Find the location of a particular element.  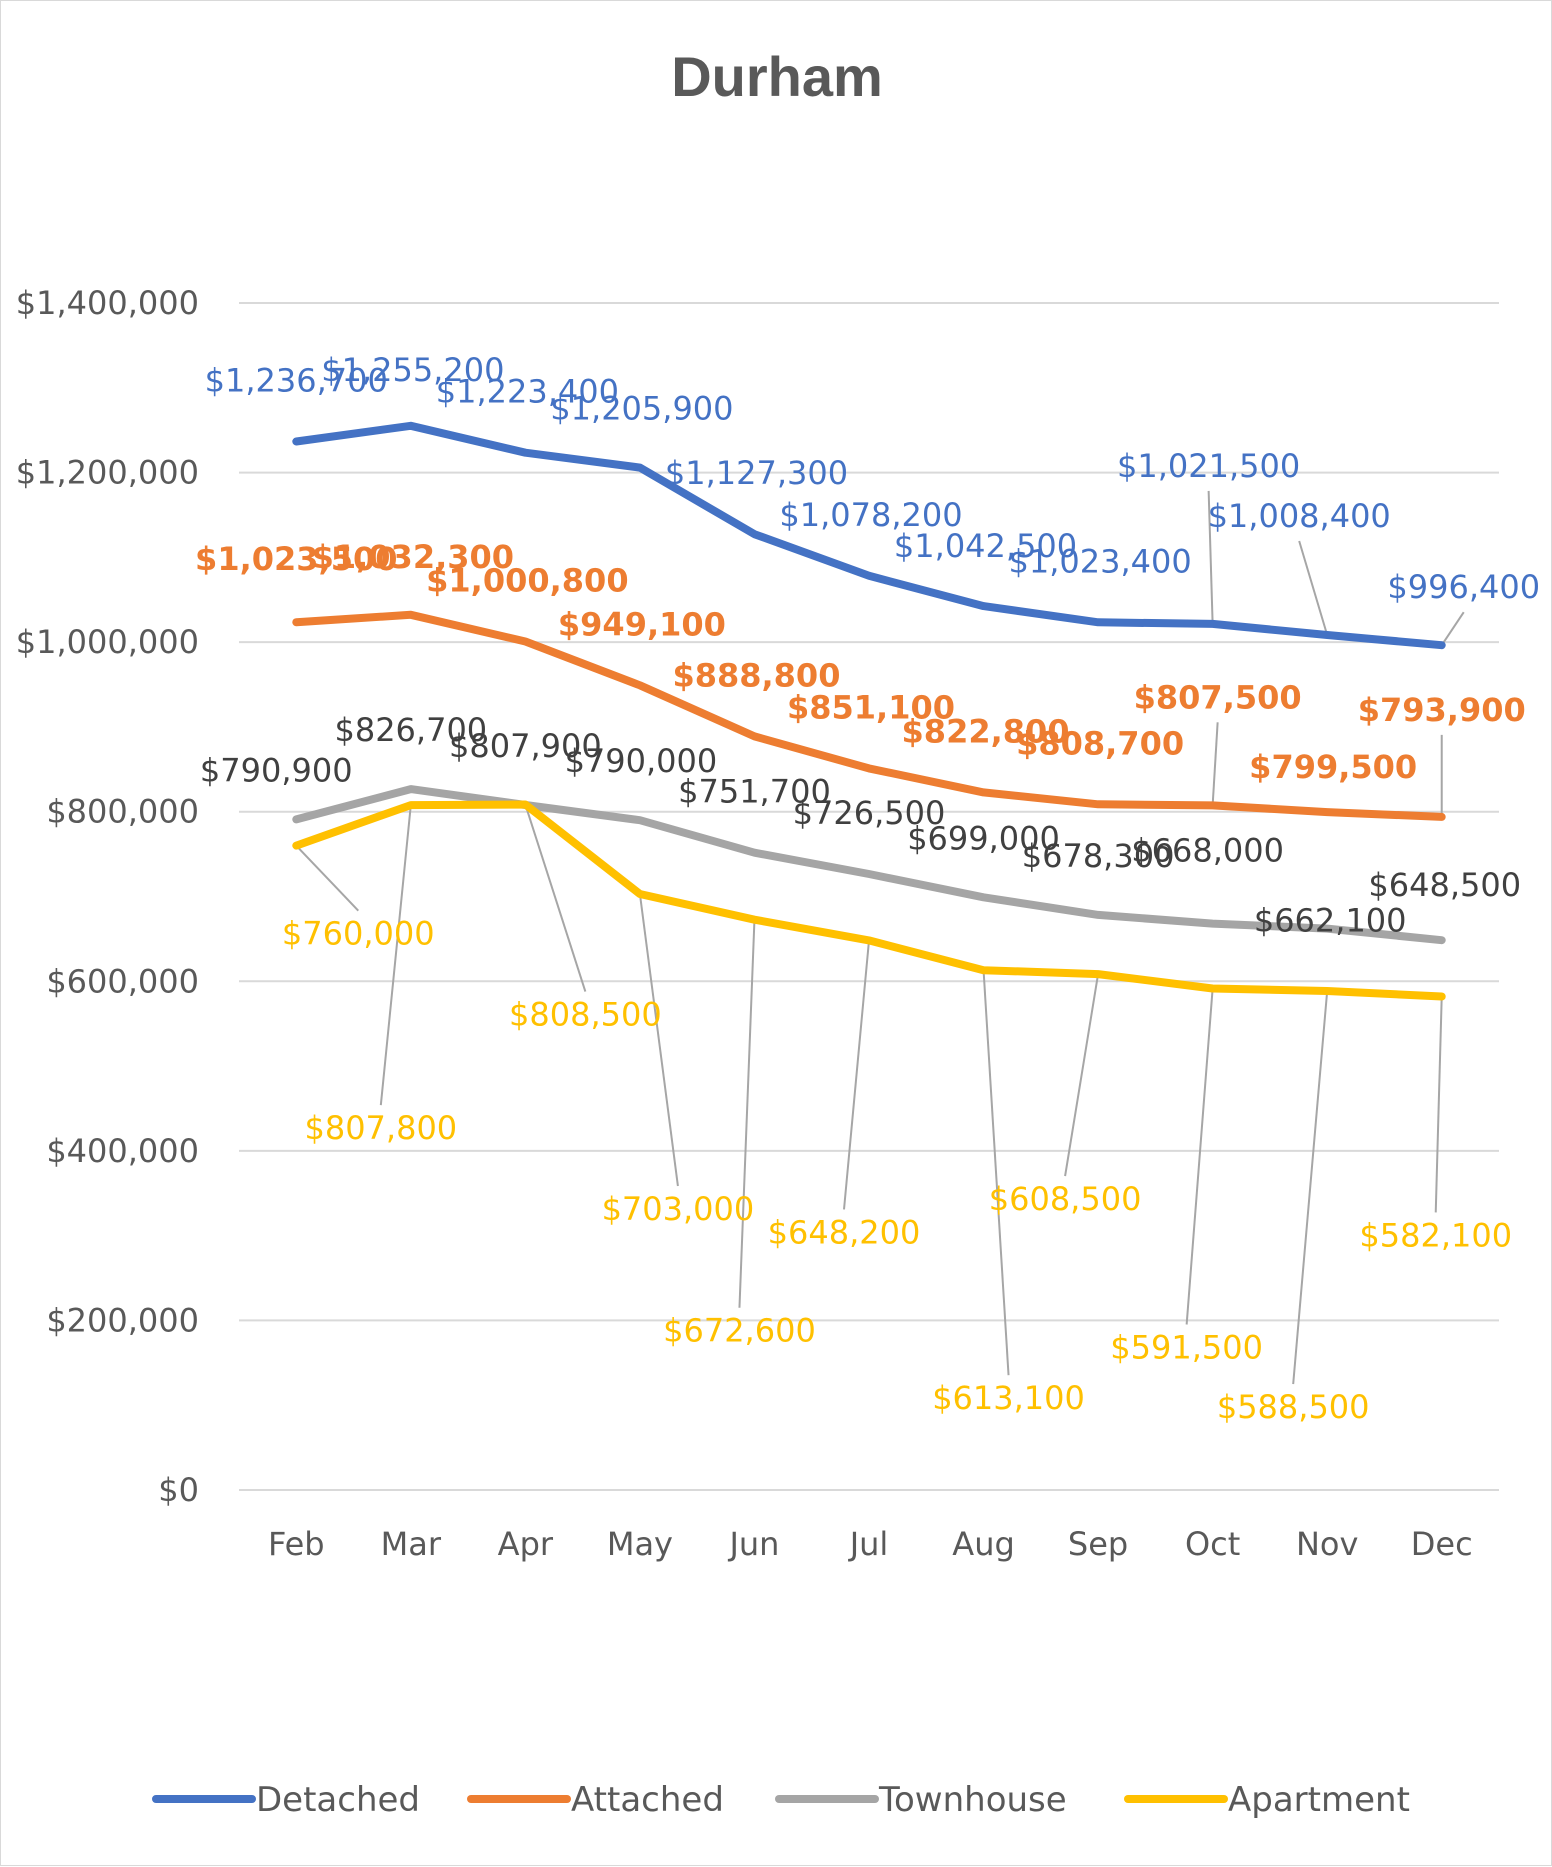

y-tick-label: $800,000 is located at coordinates (122, 812).